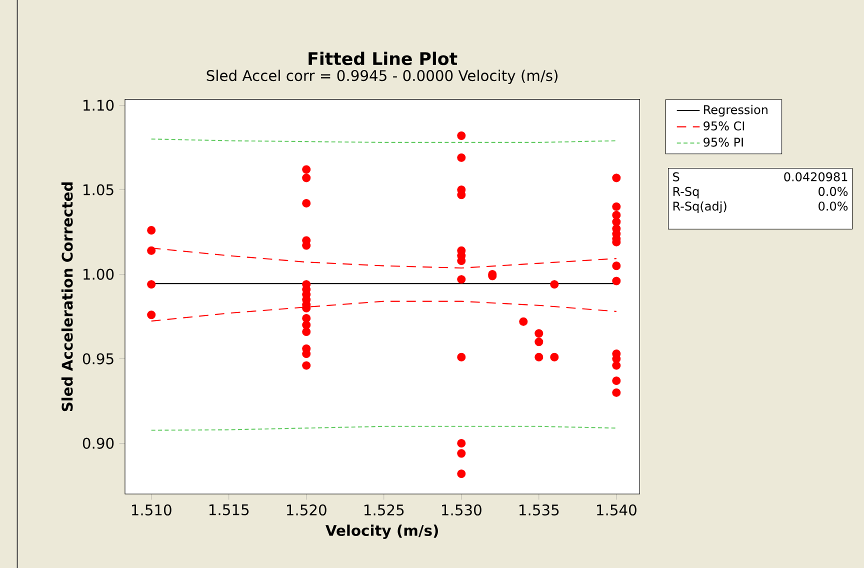 The width and height of the screenshot is (864, 568). What do you see at coordinates (816, 177) in the screenshot?
I see `text: 0.0420981` at bounding box center [816, 177].